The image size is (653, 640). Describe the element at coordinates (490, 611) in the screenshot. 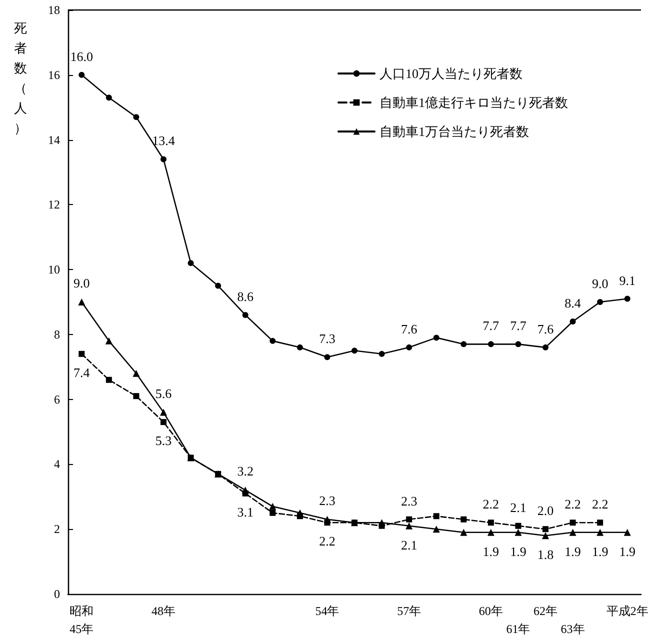

I see `x-tick-label: 60年` at that location.